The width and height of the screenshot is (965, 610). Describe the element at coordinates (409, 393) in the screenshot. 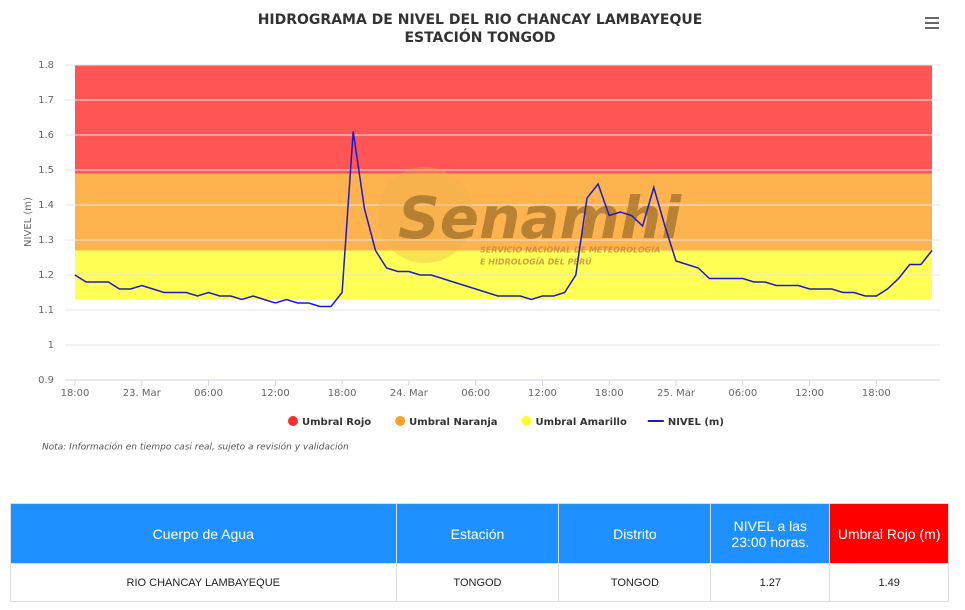

I see `x-tick-label: 24. Mar` at that location.